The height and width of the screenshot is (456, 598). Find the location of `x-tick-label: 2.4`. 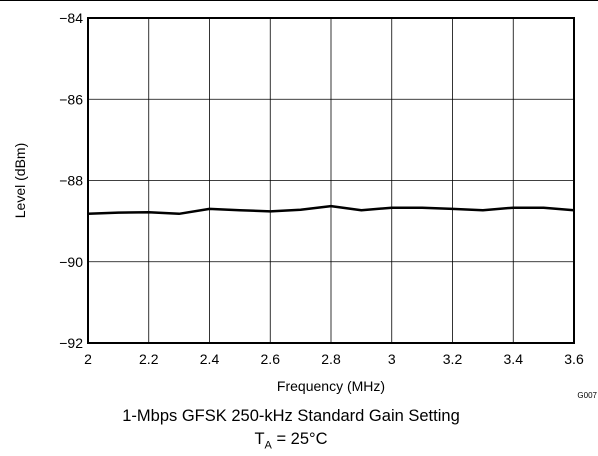

x-tick-label: 2.4 is located at coordinates (210, 359).